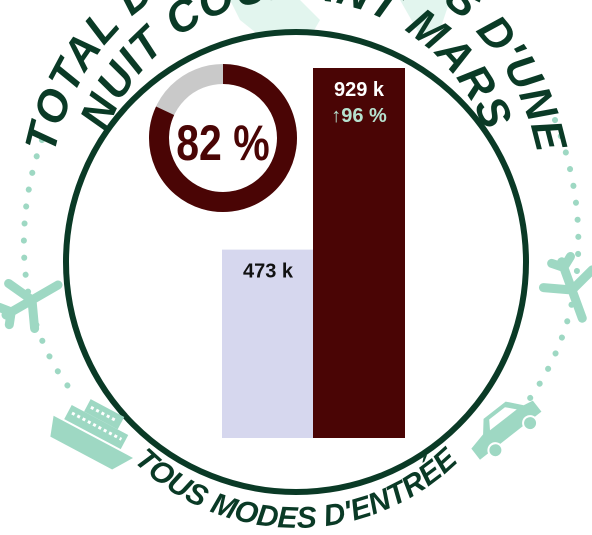  What do you see at coordinates (359, 116) in the screenshot?
I see `bar-change-label: ↑96 %` at bounding box center [359, 116].